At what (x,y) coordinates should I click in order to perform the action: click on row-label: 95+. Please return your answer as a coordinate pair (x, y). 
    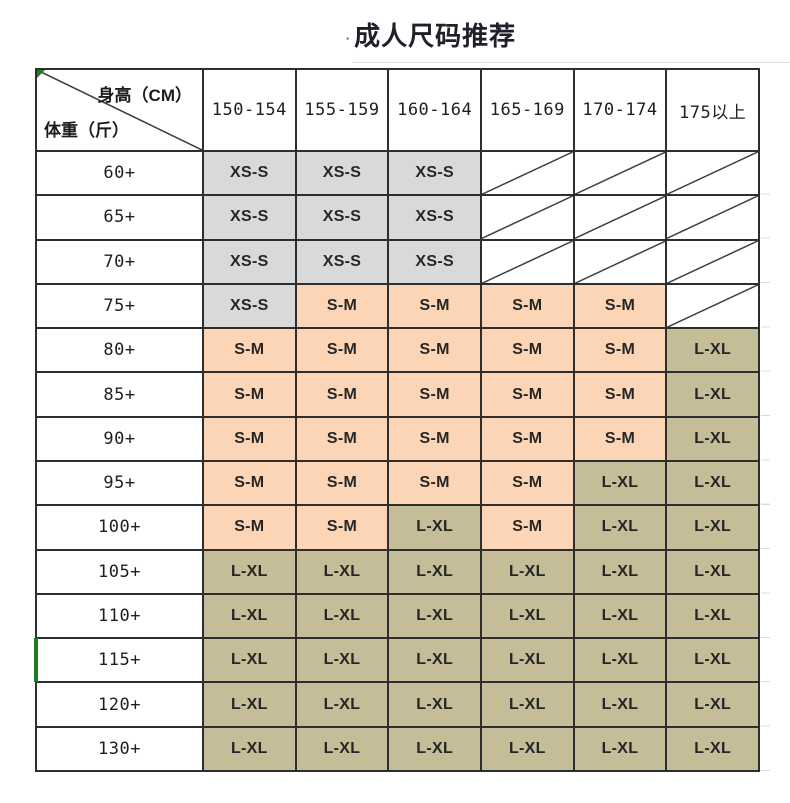
    Looking at the image, I should click on (120, 484).